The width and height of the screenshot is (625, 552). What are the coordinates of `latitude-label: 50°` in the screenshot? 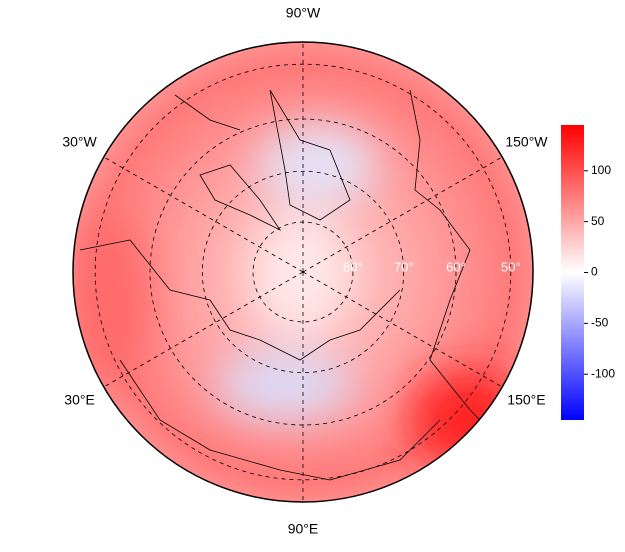 It's located at (511, 266).